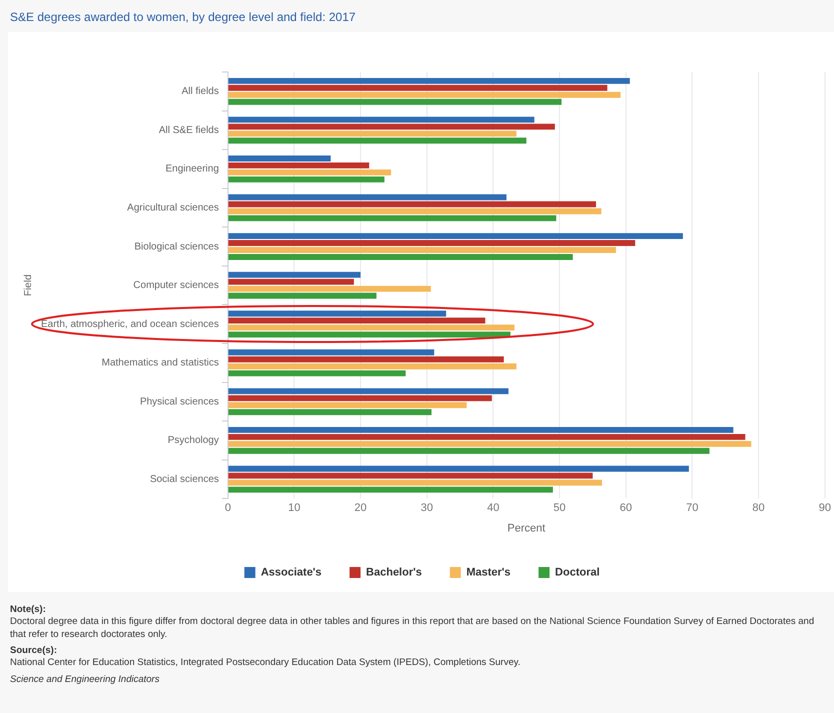  I want to click on x-tick-label: 50, so click(559, 508).